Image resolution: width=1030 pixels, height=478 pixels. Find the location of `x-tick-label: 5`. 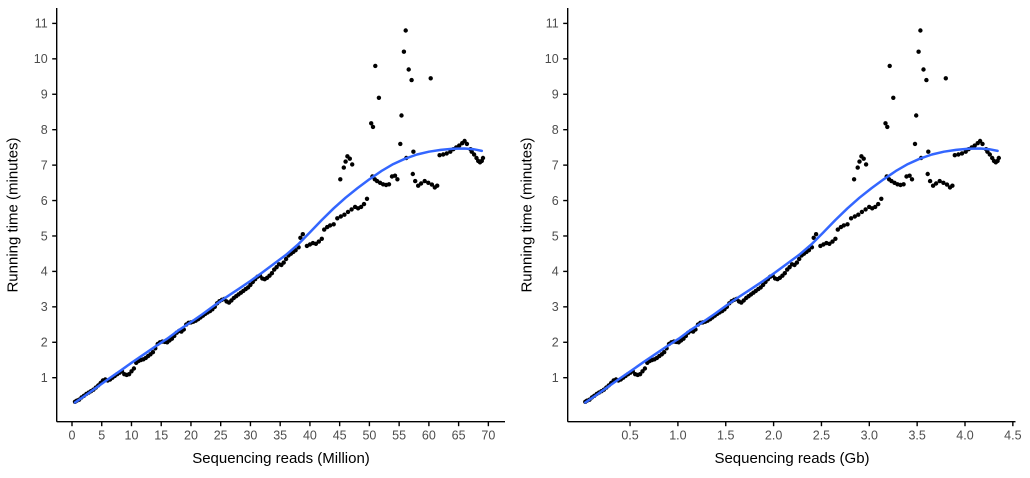

x-tick-label: 5 is located at coordinates (101, 436).